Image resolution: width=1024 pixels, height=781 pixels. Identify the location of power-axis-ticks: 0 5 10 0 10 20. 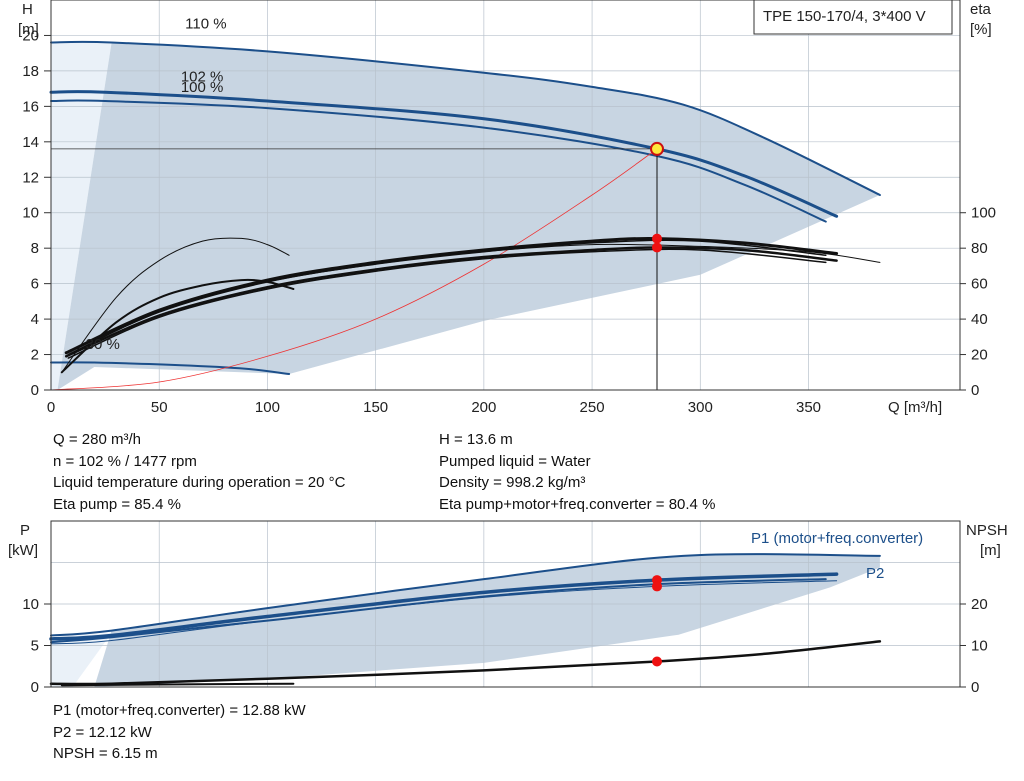
(504, 646).